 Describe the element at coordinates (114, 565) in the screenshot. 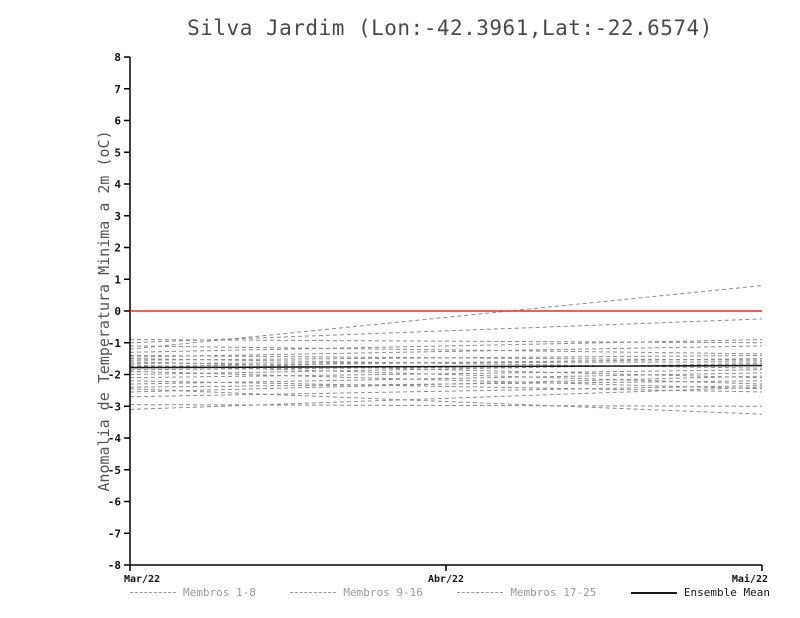

I see `y-tick-label: -8` at that location.